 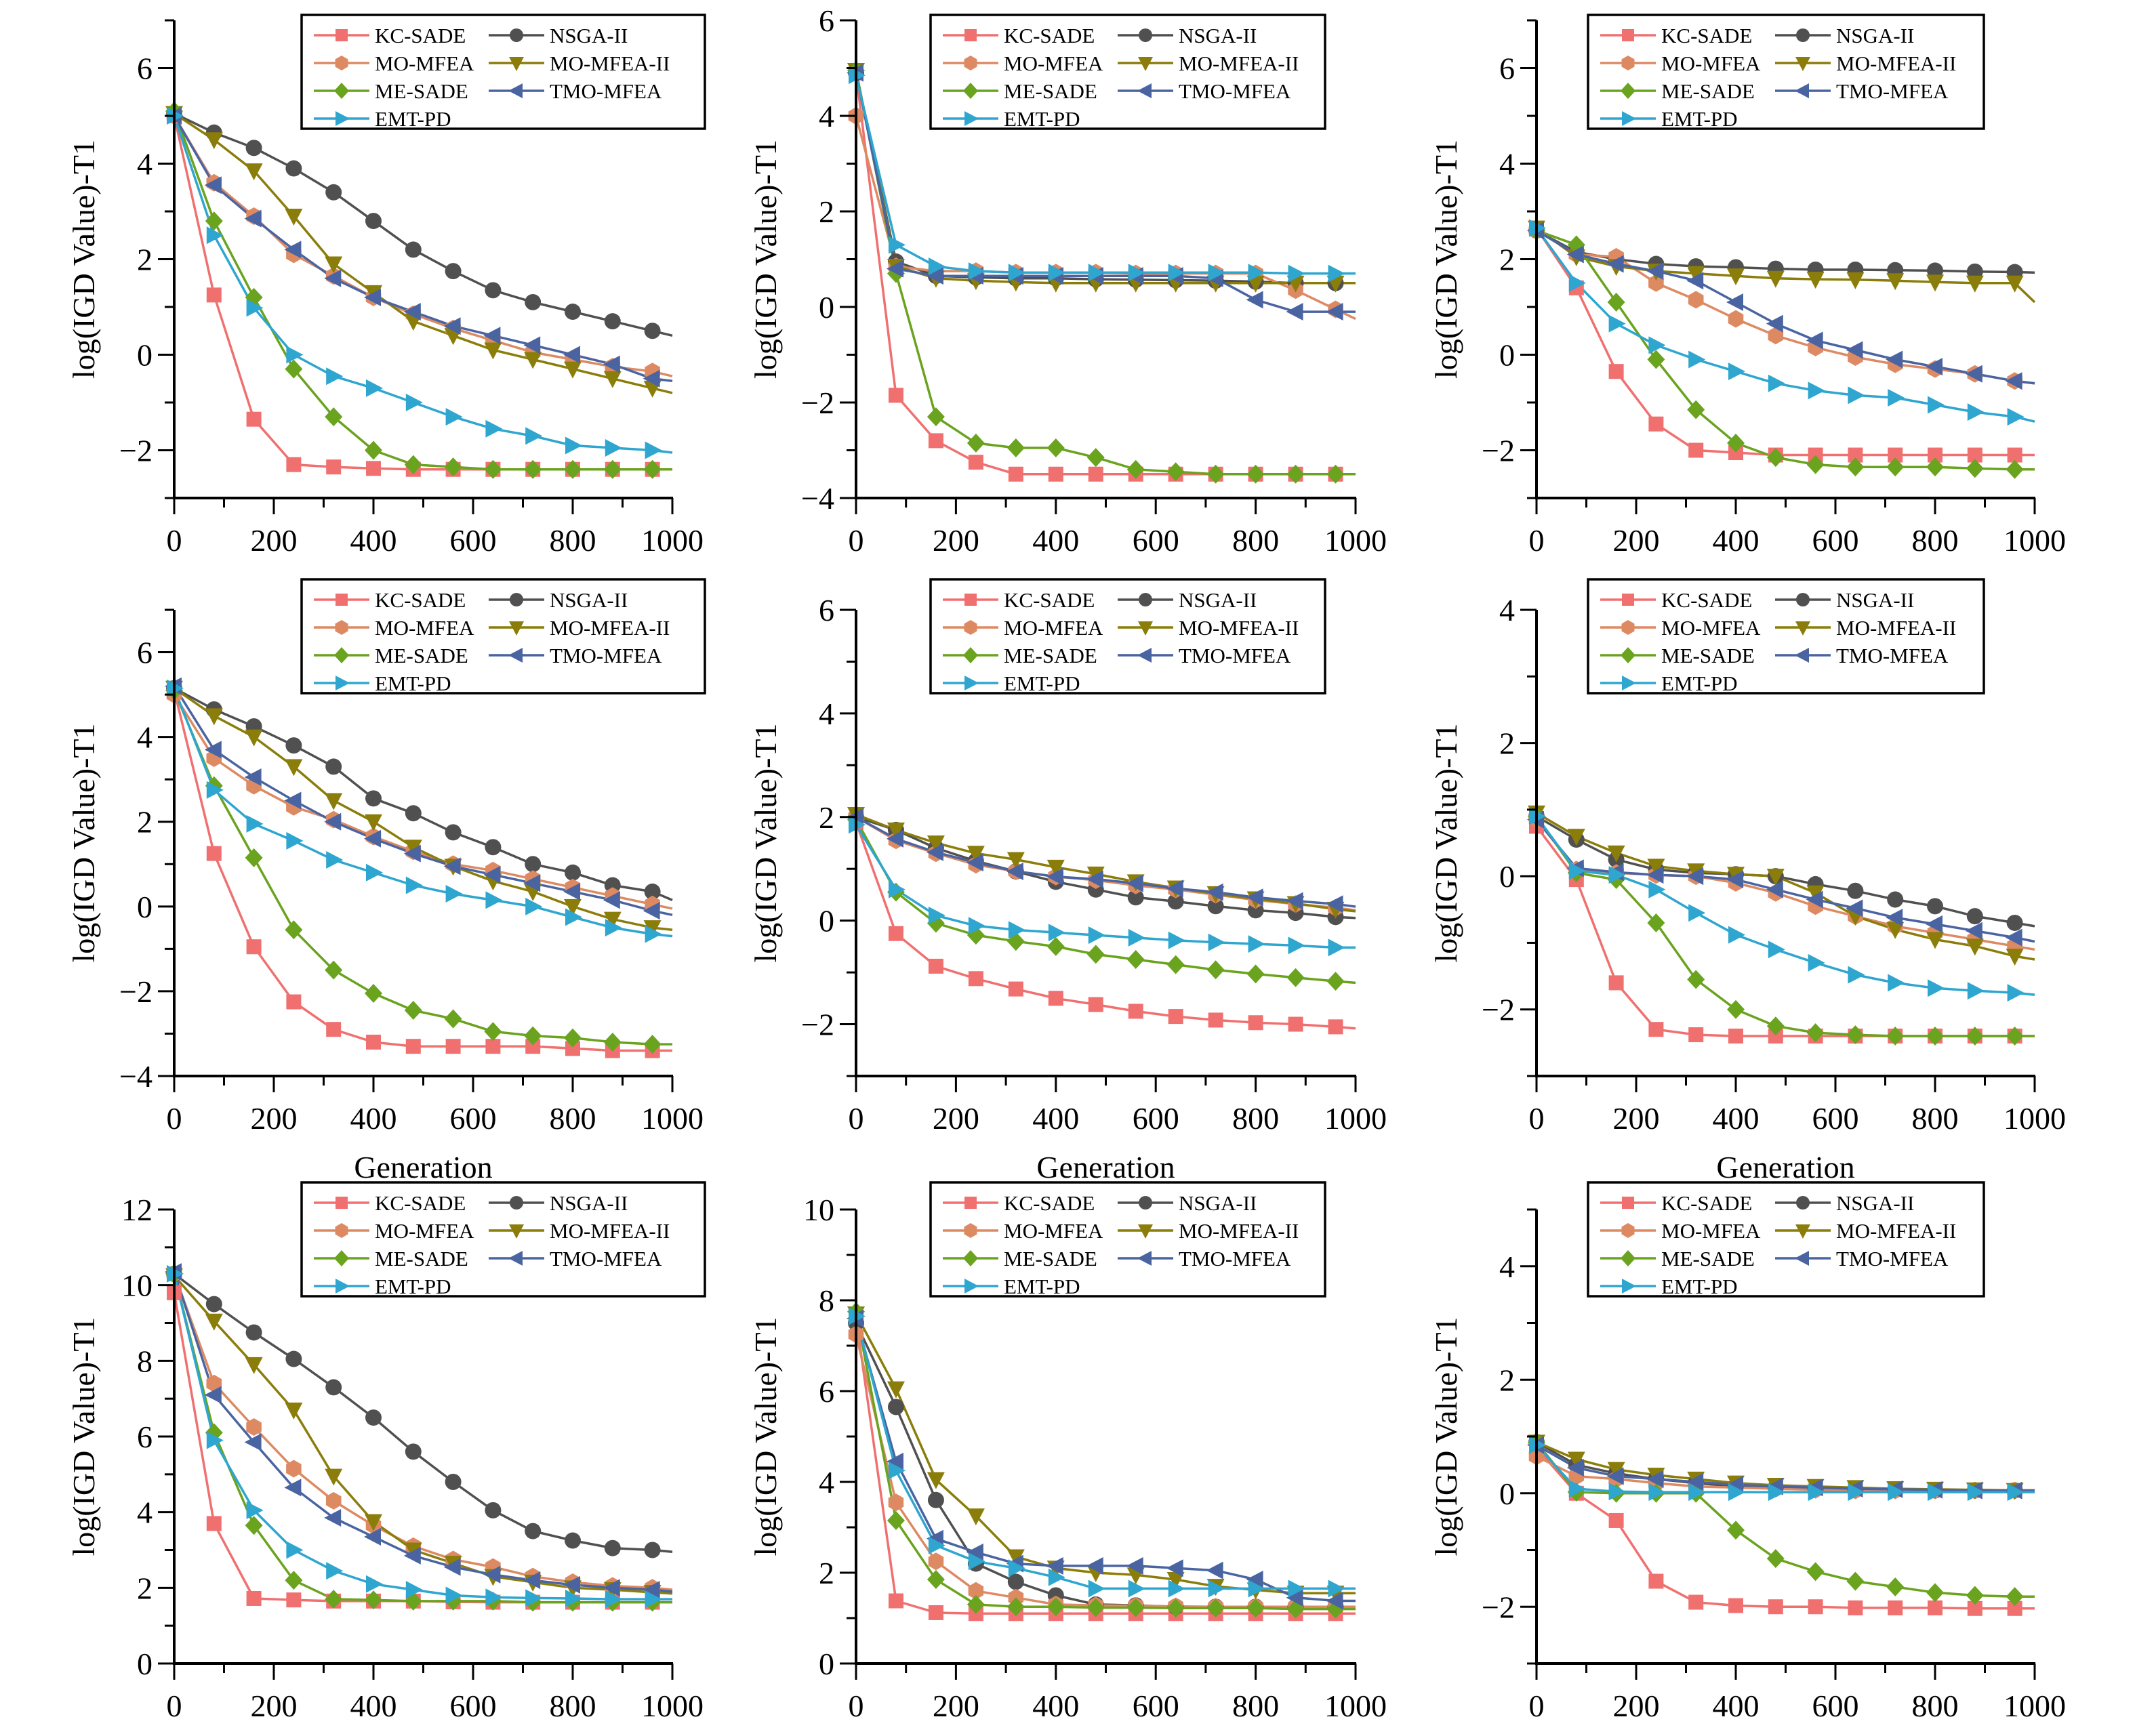 What do you see at coordinates (826, 20) in the screenshot?
I see `y-tick-label: 6` at bounding box center [826, 20].